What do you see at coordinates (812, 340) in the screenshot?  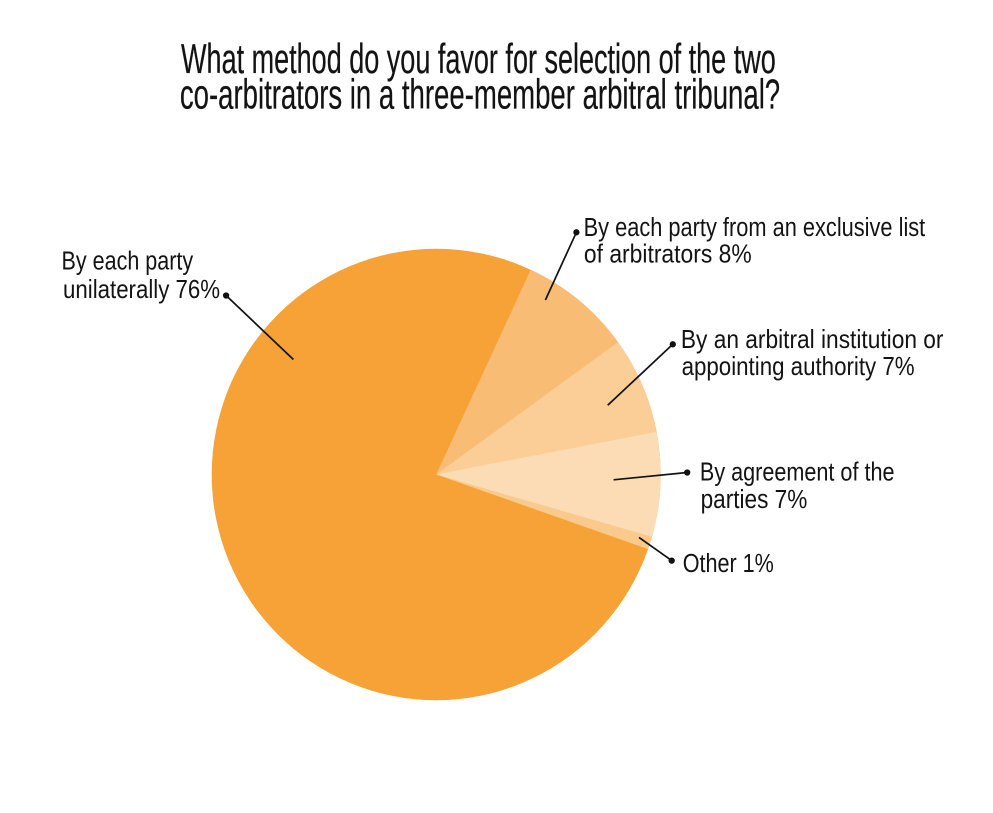 I see `svg-text: By an arbitral institution or` at bounding box center [812, 340].